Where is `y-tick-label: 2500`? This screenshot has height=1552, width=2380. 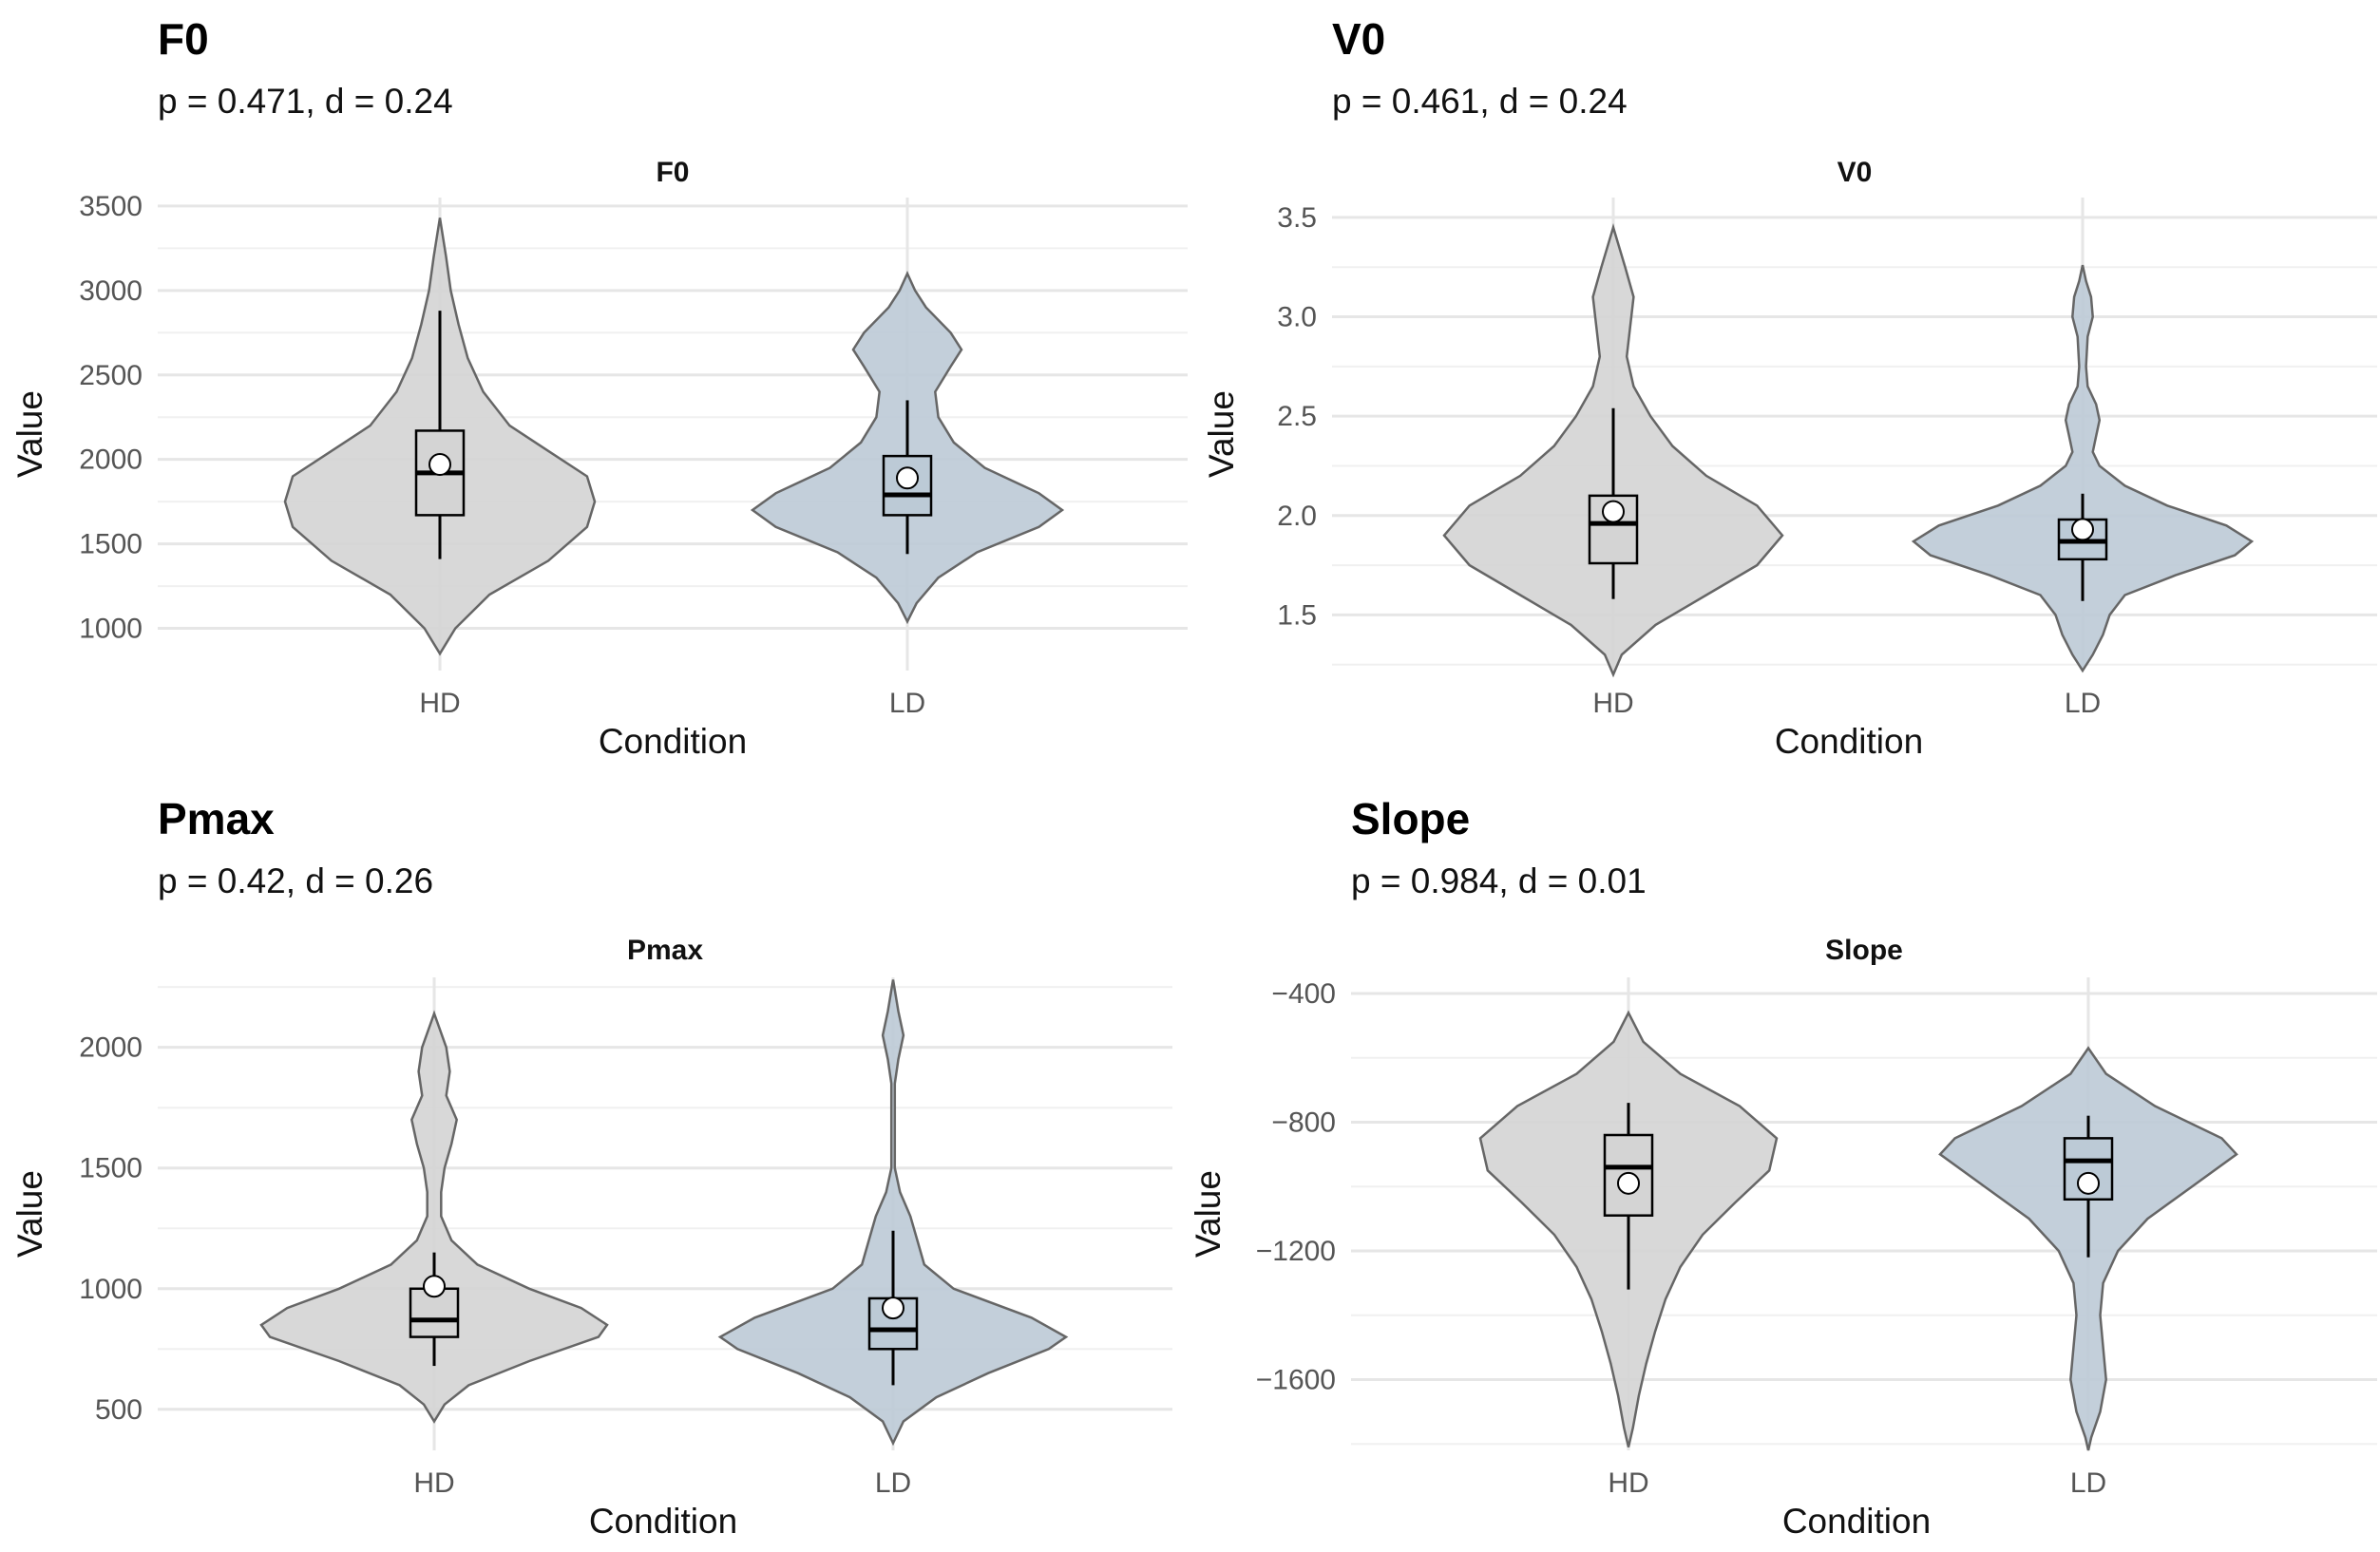
y-tick-label: 2500 is located at coordinates (111, 375).